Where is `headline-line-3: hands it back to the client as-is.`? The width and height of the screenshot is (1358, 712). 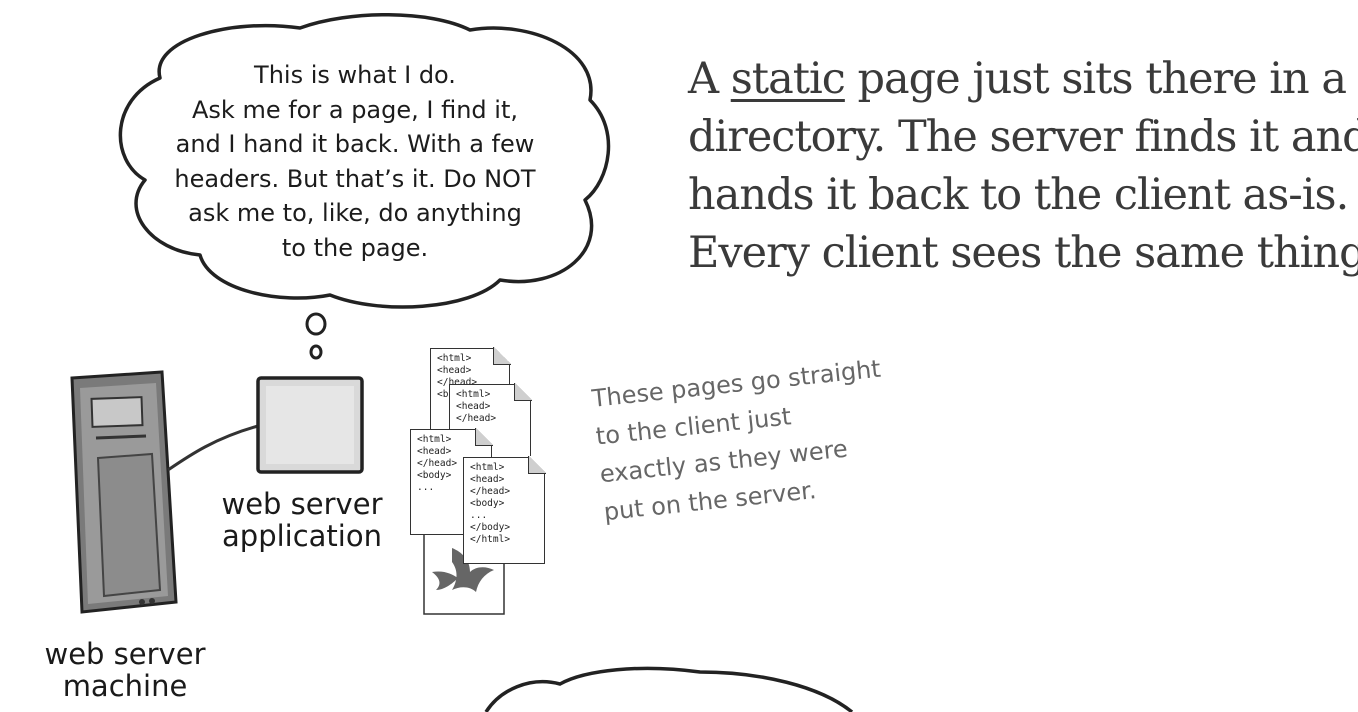
headline-line-3: hands it back to the client as-is. is located at coordinates (1018, 195).